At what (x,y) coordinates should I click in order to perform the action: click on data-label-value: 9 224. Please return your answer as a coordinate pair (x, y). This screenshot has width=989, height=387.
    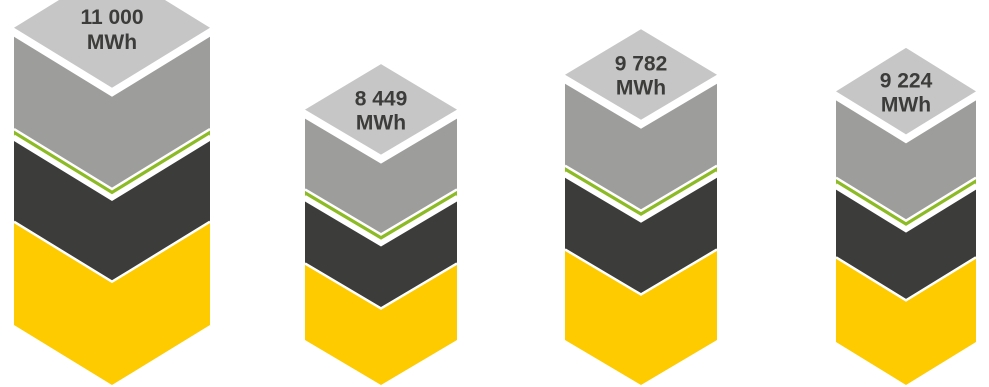
    Looking at the image, I should click on (906, 80).